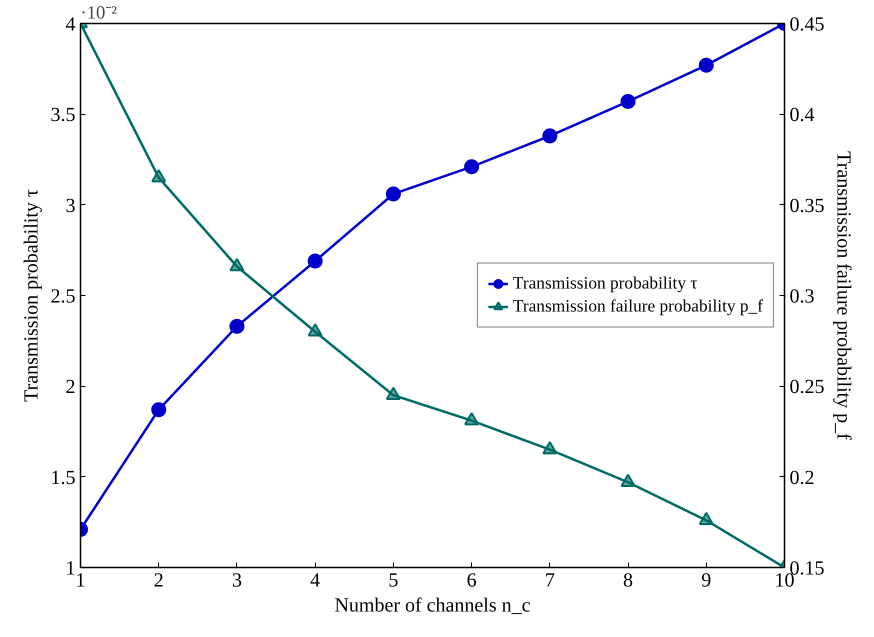  I want to click on y2-tick-label: 0.4, so click(802, 115).